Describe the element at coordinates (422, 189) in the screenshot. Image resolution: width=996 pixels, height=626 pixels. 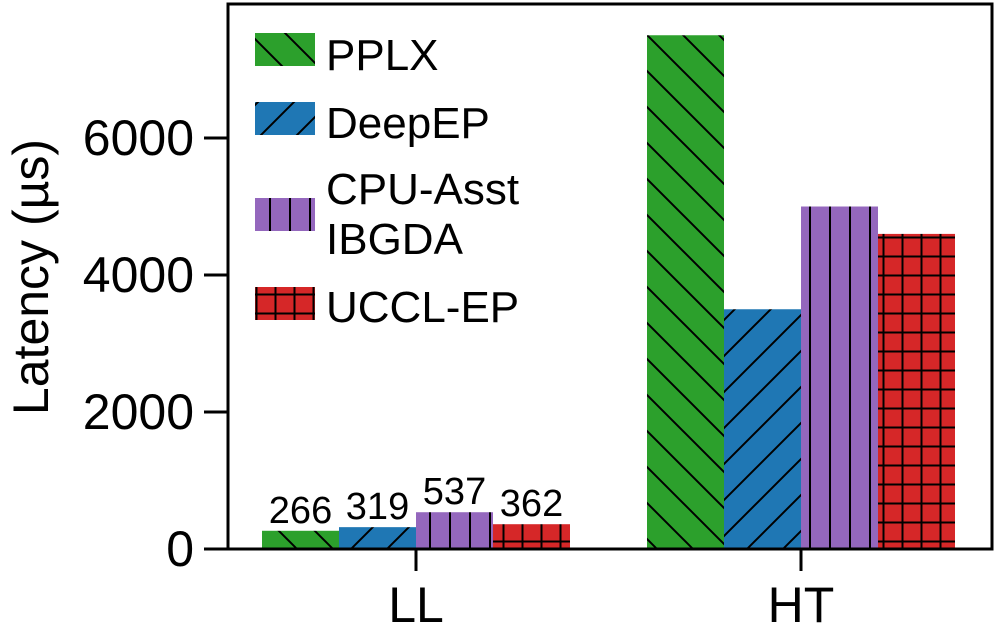
I see `legend-label: CPU-Asst` at that location.